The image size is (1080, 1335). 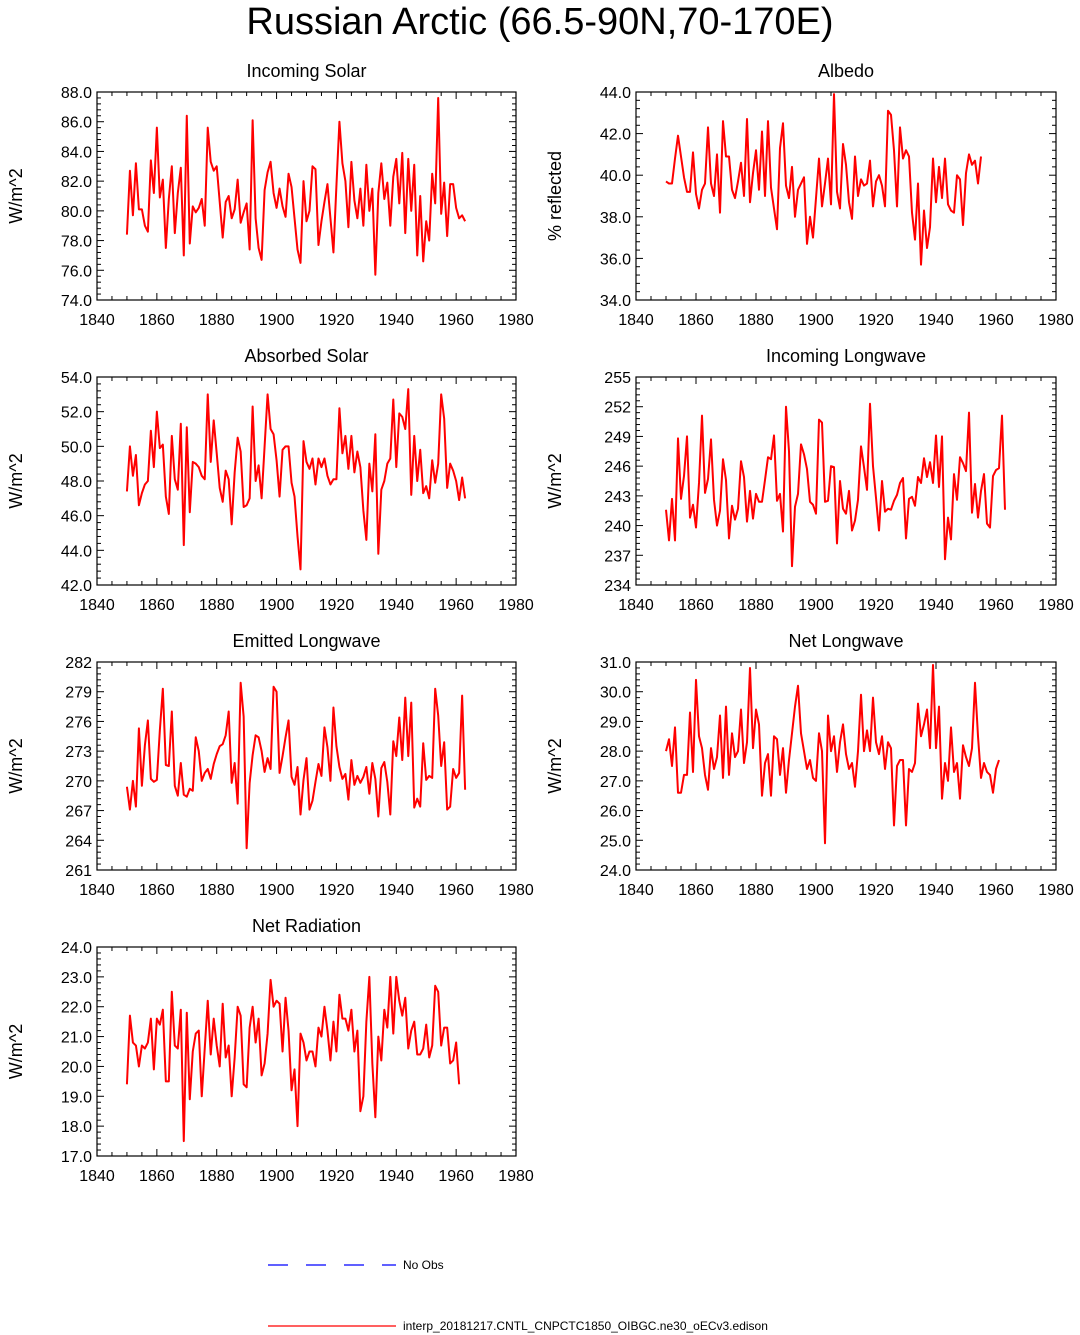 I want to click on y-tick-label: 54.0, so click(x=76, y=378).